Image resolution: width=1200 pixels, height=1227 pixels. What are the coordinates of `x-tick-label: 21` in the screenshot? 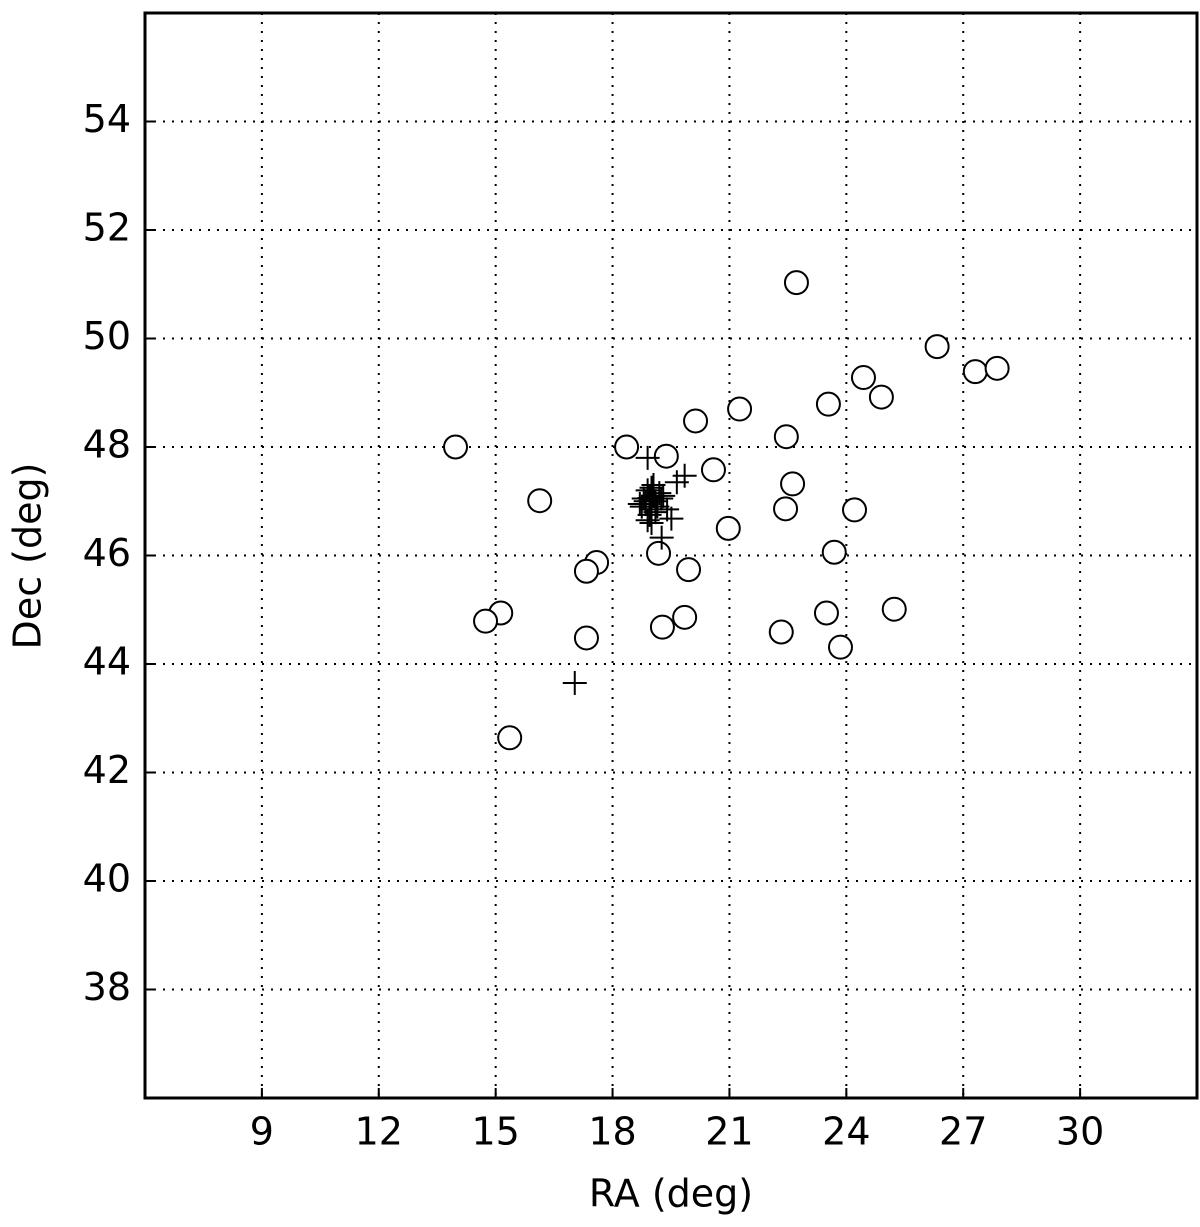 It's located at (729, 1132).